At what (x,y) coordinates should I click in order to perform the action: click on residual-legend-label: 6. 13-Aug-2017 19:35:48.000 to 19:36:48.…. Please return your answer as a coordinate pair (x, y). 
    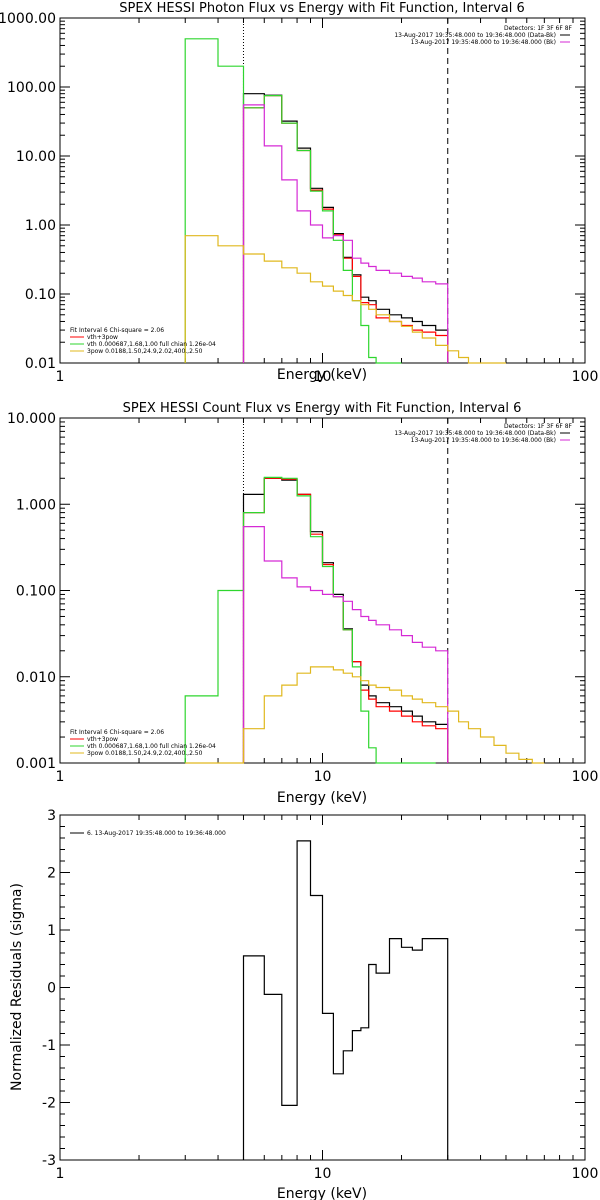
    Looking at the image, I should click on (156, 833).